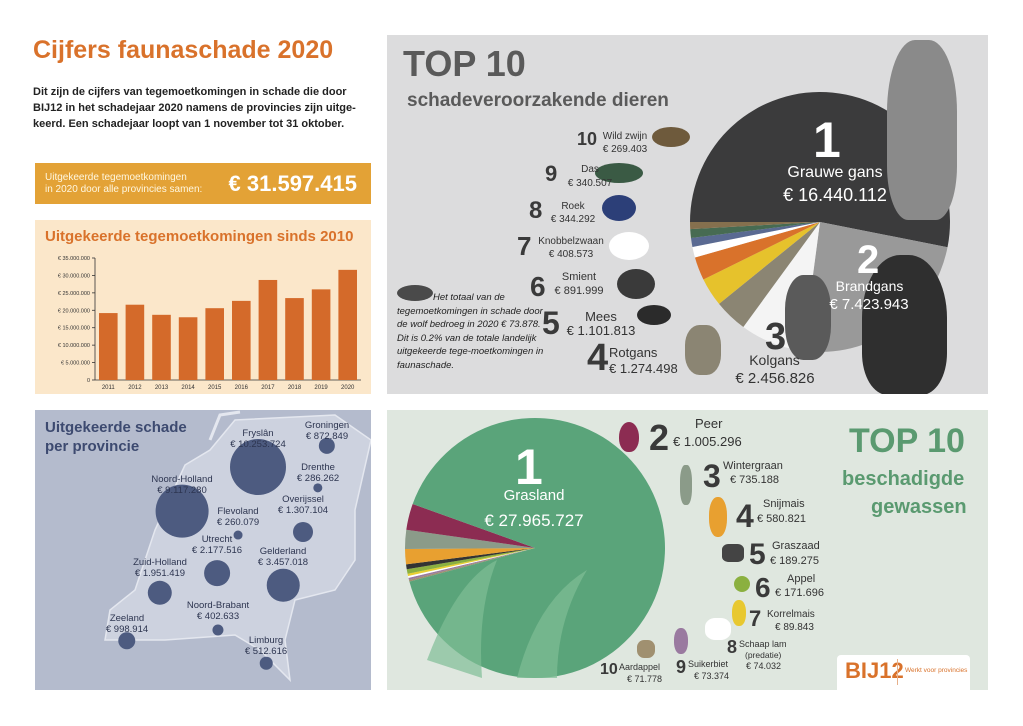 The height and width of the screenshot is (726, 1023). I want to click on x-tick-label: 2014, so click(188, 388).